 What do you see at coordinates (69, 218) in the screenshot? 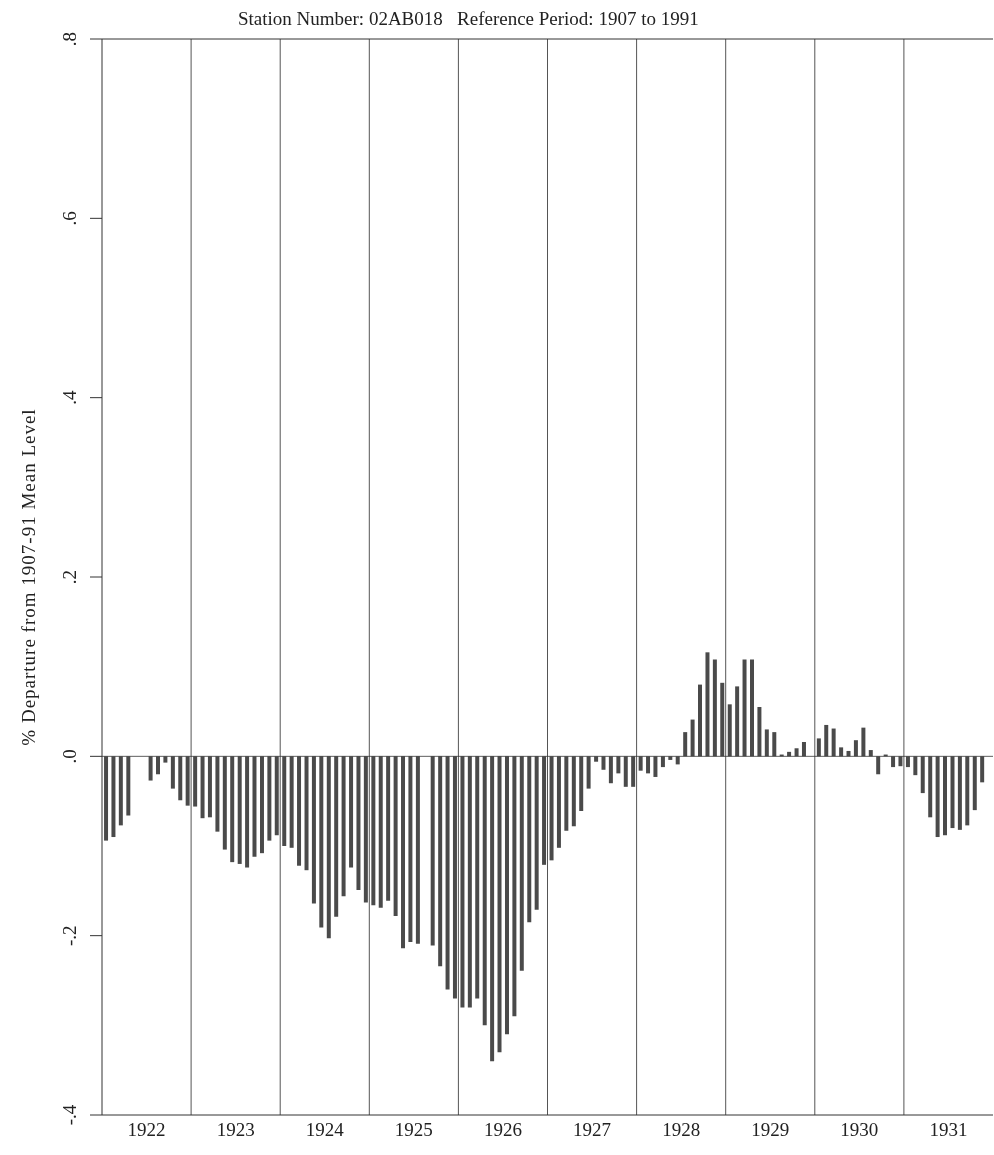
I see `y-tick-label: .6` at bounding box center [69, 218].